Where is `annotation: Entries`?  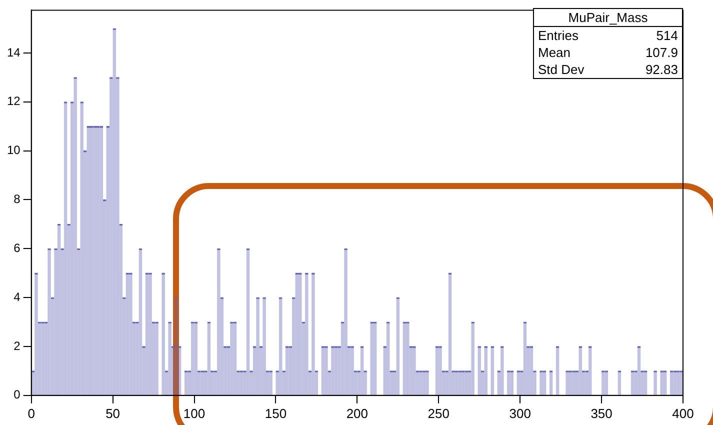 annotation: Entries is located at coordinates (558, 35).